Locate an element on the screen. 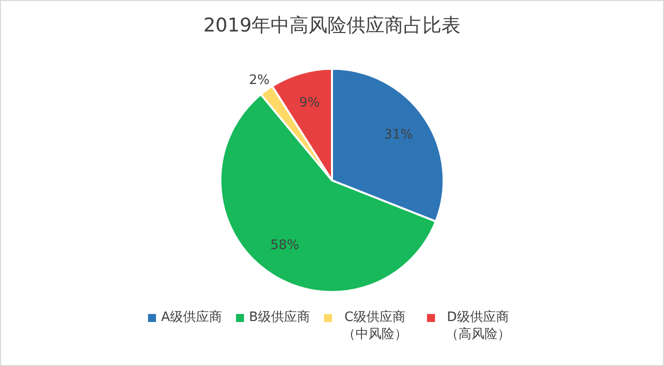  legend-label: A级供应商 is located at coordinates (191, 317).